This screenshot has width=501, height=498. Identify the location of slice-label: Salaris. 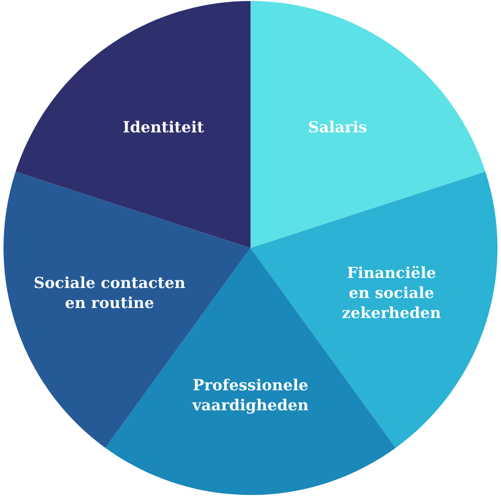
(338, 126).